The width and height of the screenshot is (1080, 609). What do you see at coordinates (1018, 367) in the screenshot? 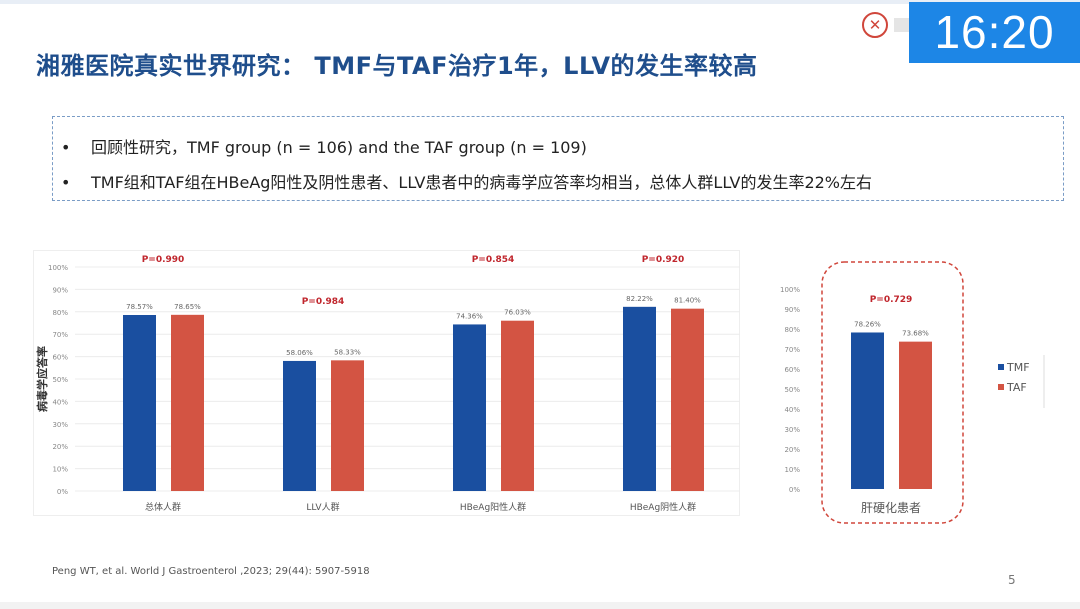
I see `legend-label: TMF` at bounding box center [1018, 367].